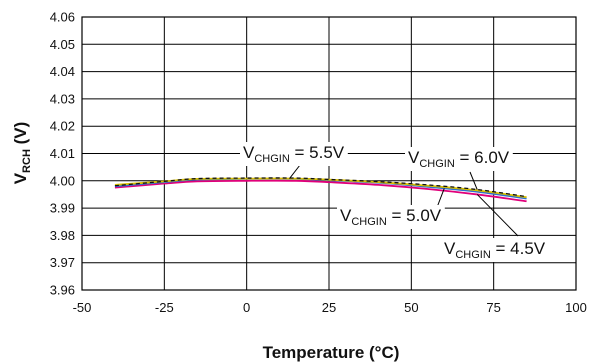 The width and height of the screenshot is (594, 363). Describe the element at coordinates (62, 262) in the screenshot. I see `y-tick-label: 3.97` at that location.